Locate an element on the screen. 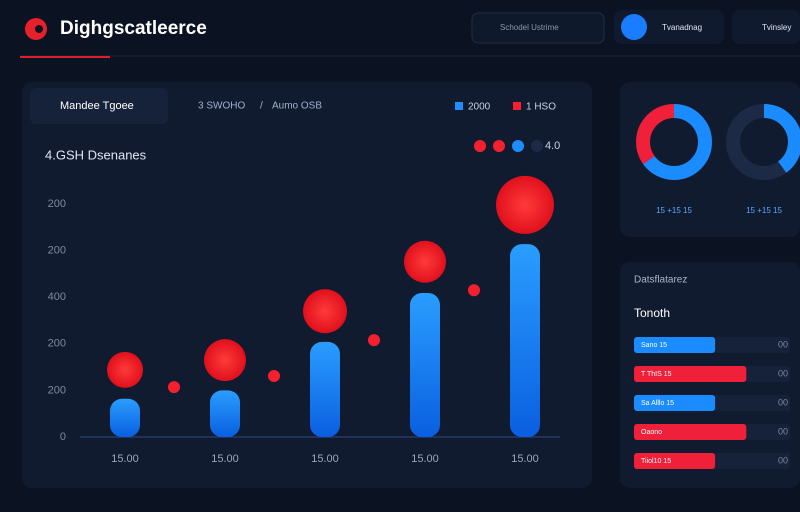  search-box is located at coordinates (538, 28).